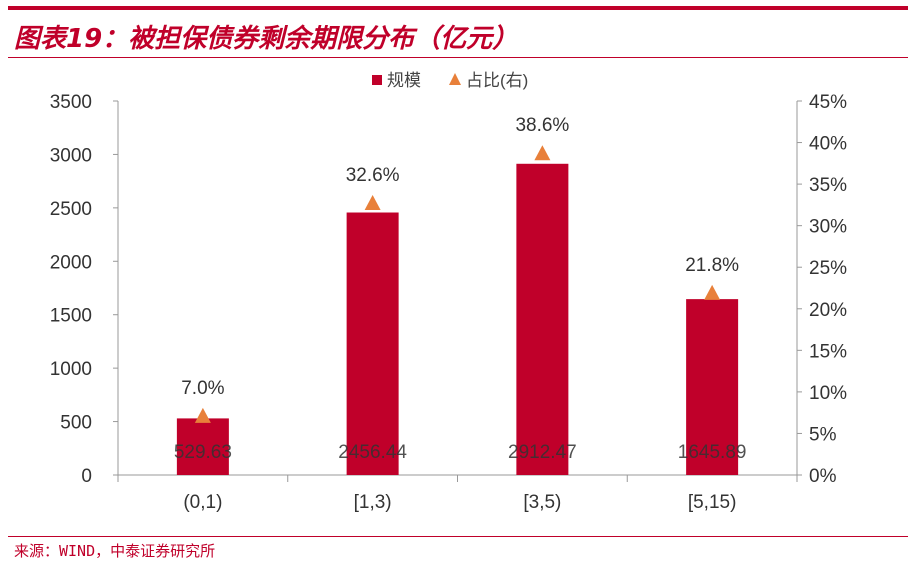 This screenshot has width=918, height=566. What do you see at coordinates (76, 423) in the screenshot?
I see `y-tick-label: 500` at bounding box center [76, 423].